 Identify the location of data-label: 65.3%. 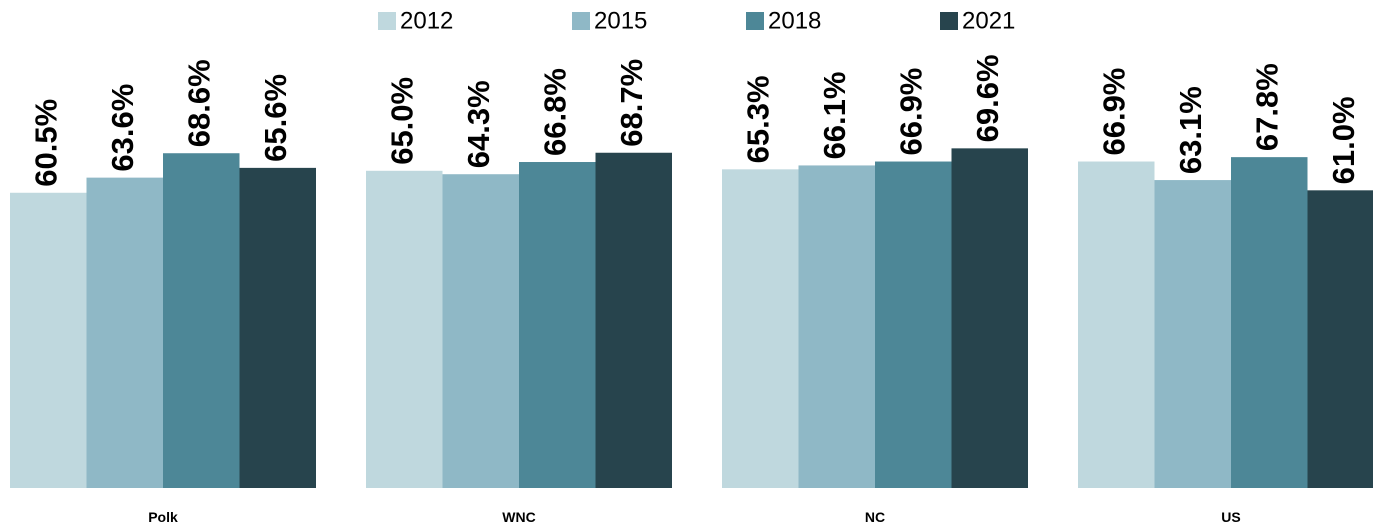
(757, 119).